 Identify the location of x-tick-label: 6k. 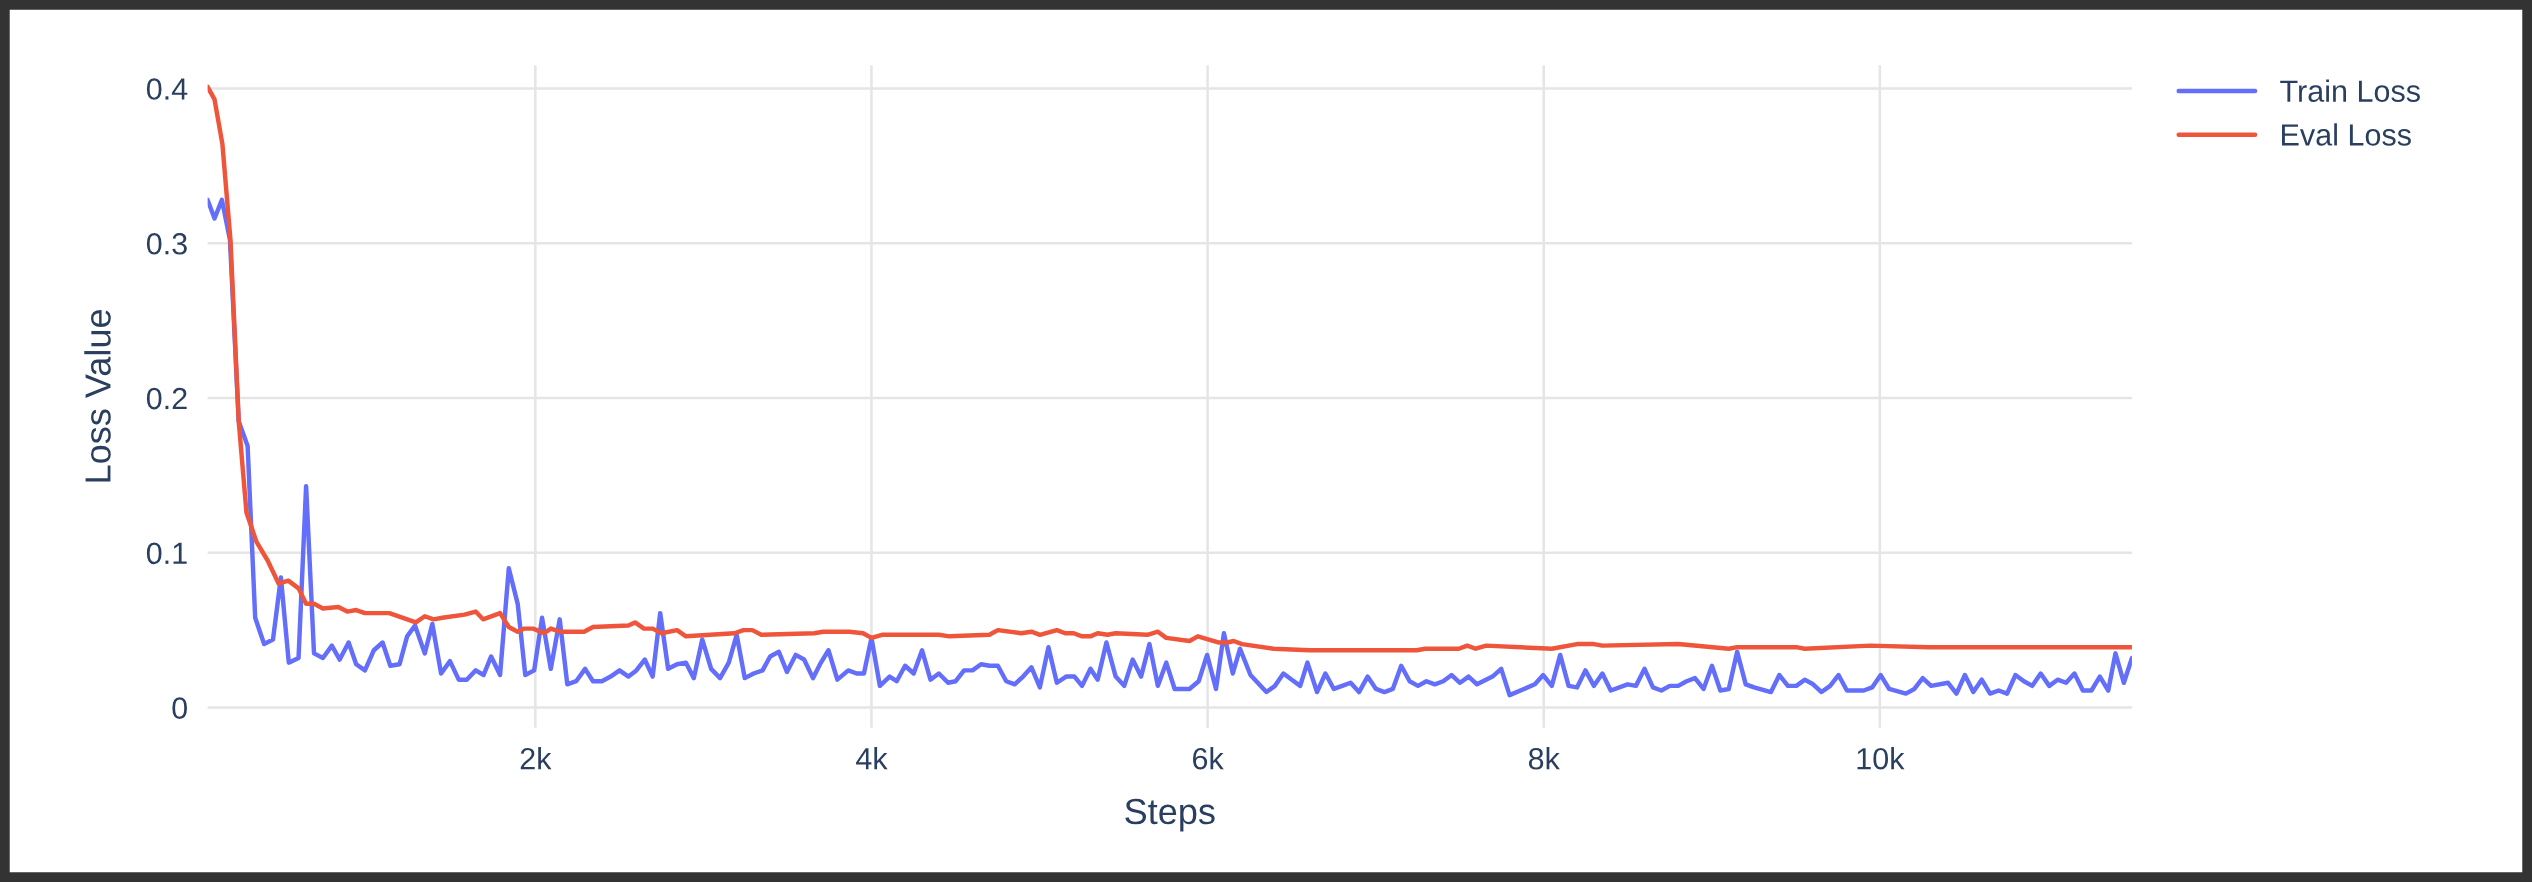
(1208, 758).